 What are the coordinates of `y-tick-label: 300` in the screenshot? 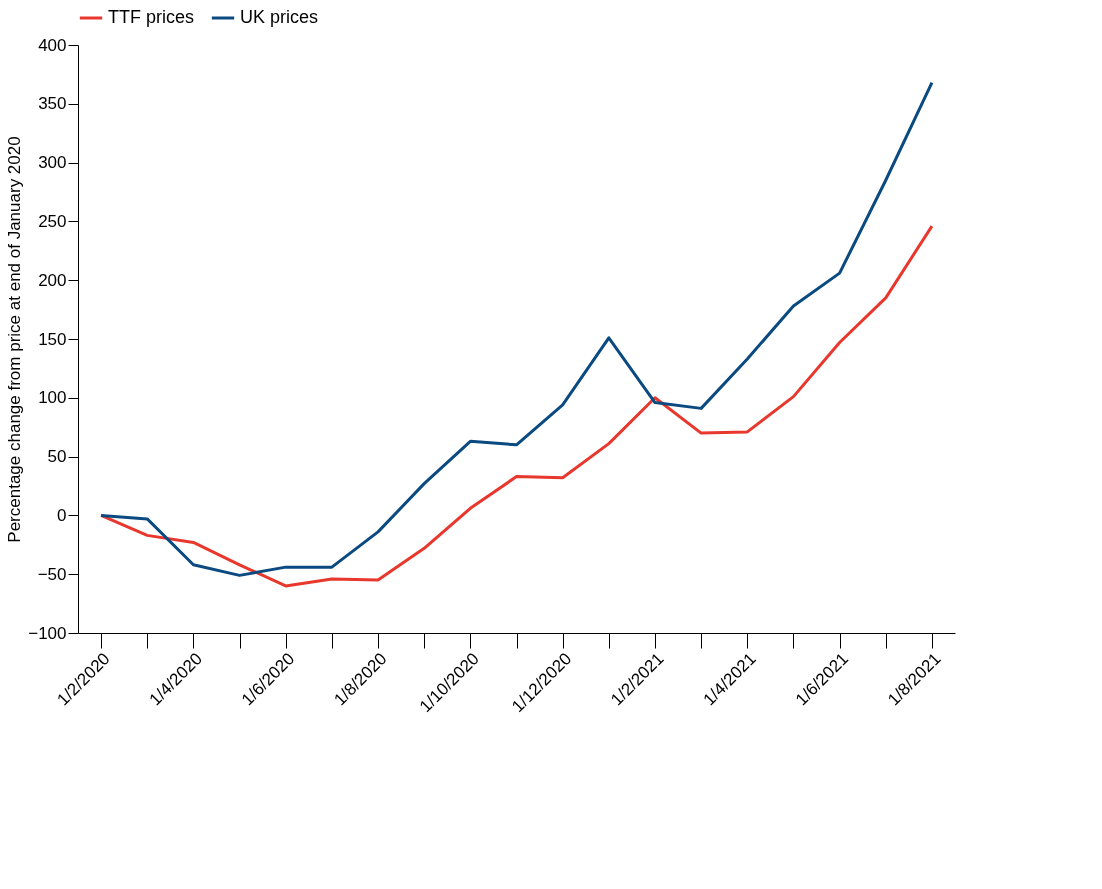 It's located at (52, 163).